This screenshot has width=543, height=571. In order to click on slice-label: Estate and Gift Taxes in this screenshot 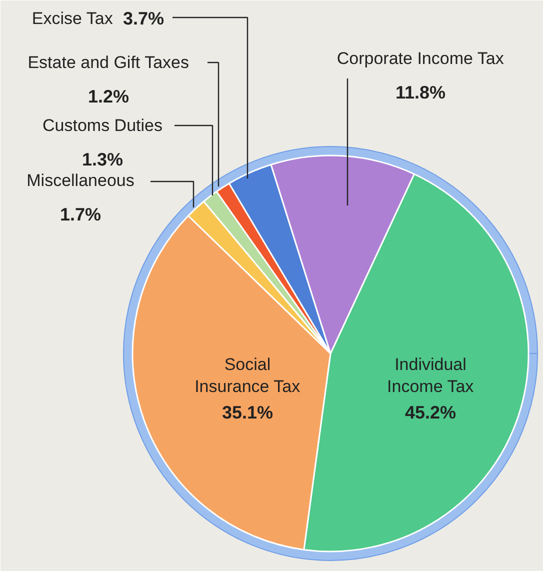, I will do `click(108, 62)`.